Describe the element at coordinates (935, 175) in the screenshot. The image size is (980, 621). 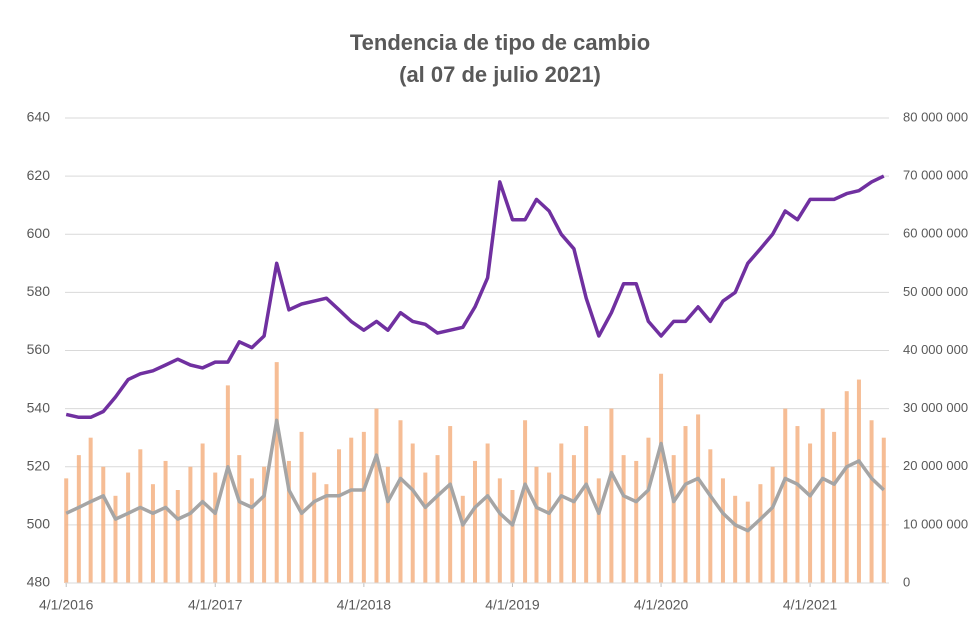
I see `y2-tick-label: 70 000 000` at that location.